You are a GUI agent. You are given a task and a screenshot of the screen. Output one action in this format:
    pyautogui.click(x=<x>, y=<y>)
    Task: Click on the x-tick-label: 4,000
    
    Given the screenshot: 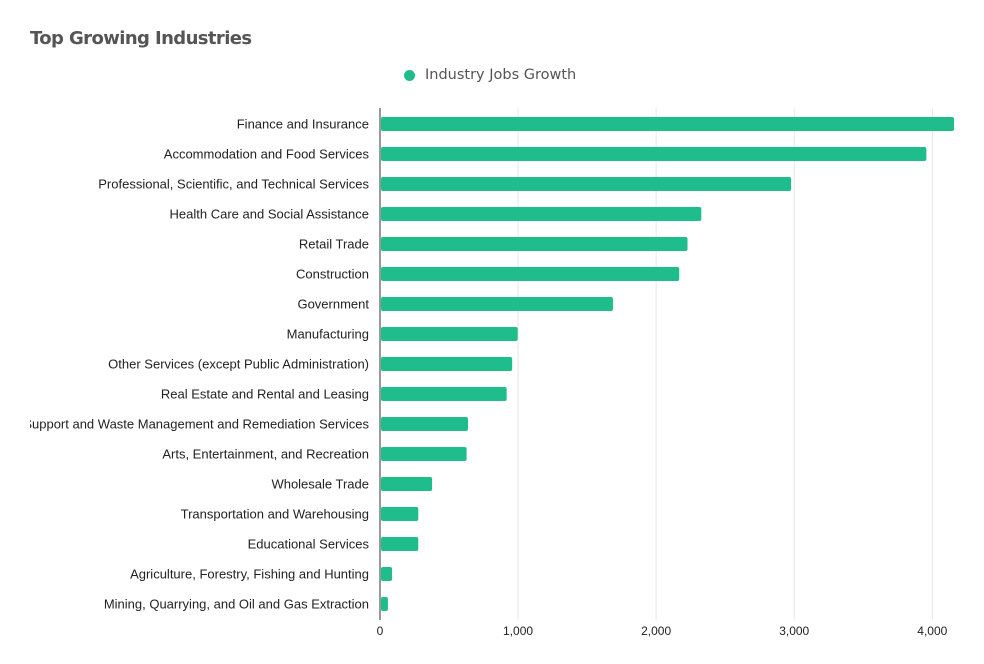 What is the action you would take?
    pyautogui.click(x=932, y=631)
    